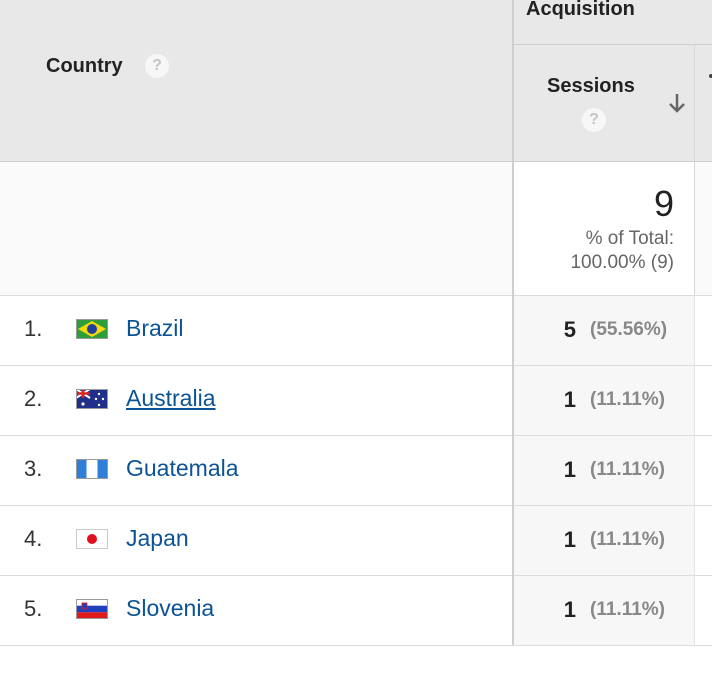 The width and height of the screenshot is (712, 692). Describe the element at coordinates (612, 44) in the screenshot. I see `acquisition-divider` at that location.